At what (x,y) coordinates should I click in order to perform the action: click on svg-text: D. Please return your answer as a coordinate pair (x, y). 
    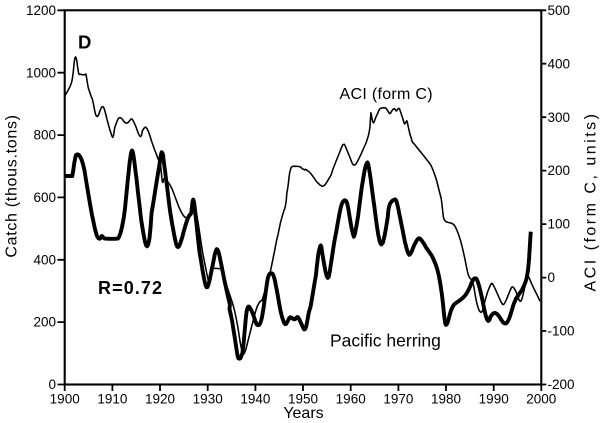
    Looking at the image, I should click on (84, 41).